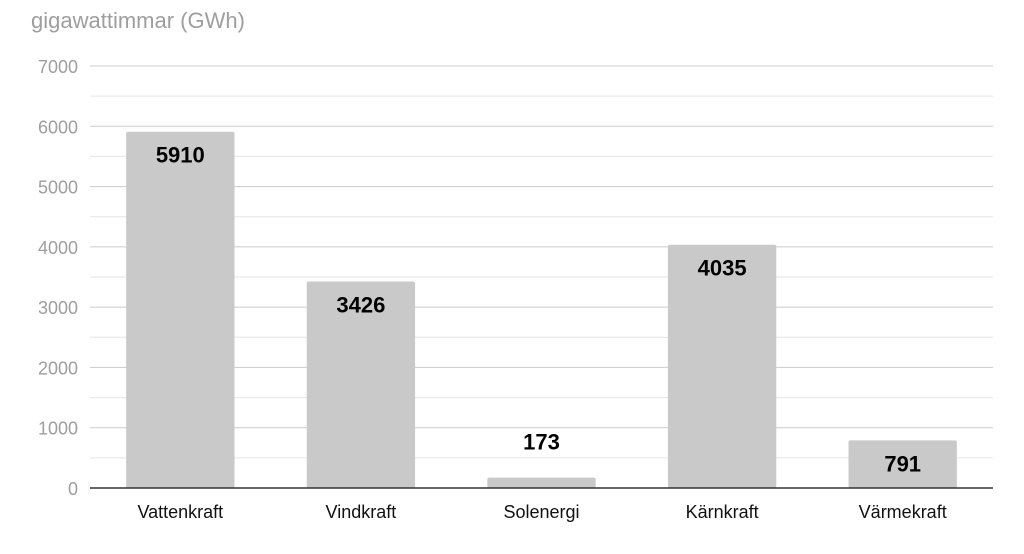  Describe the element at coordinates (138, 20) in the screenshot. I see `y-axis-label: gigawattimmar (GWh)` at that location.